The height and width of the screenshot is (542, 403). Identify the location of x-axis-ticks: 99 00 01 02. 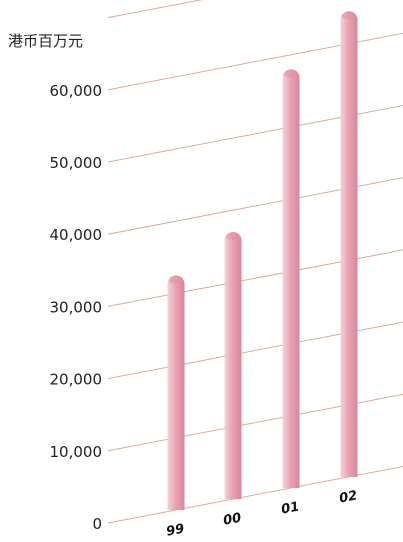
(262, 513).